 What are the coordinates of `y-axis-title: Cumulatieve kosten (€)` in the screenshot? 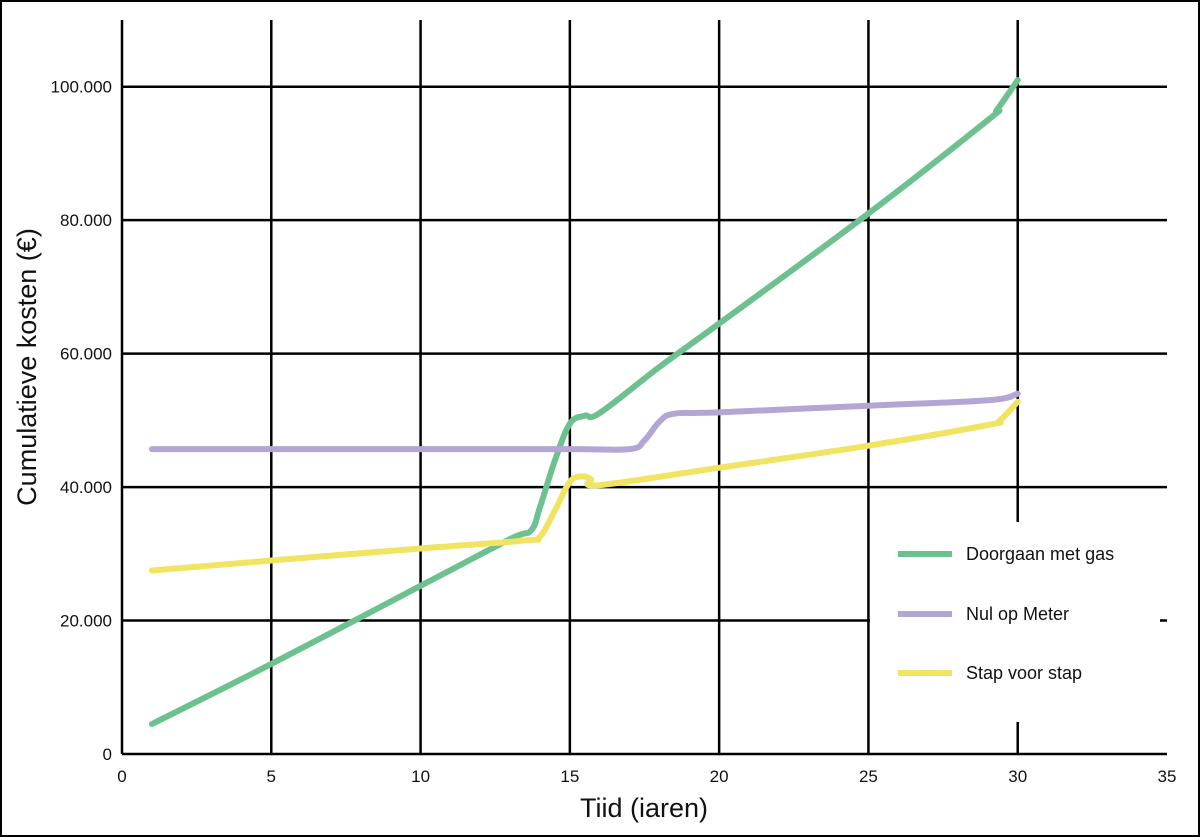 It's located at (27, 367).